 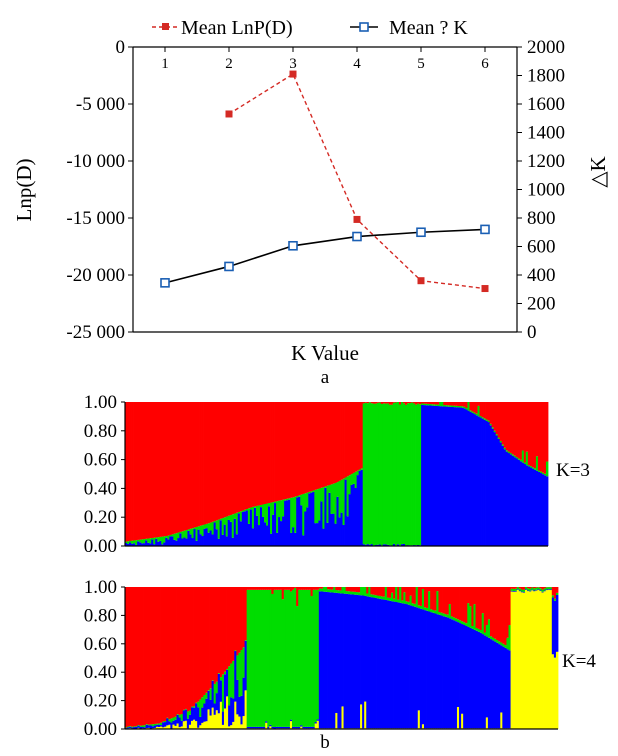 What do you see at coordinates (310, 28) in the screenshot?
I see `legend: Mean LnP(D) Mean ? K` at bounding box center [310, 28].